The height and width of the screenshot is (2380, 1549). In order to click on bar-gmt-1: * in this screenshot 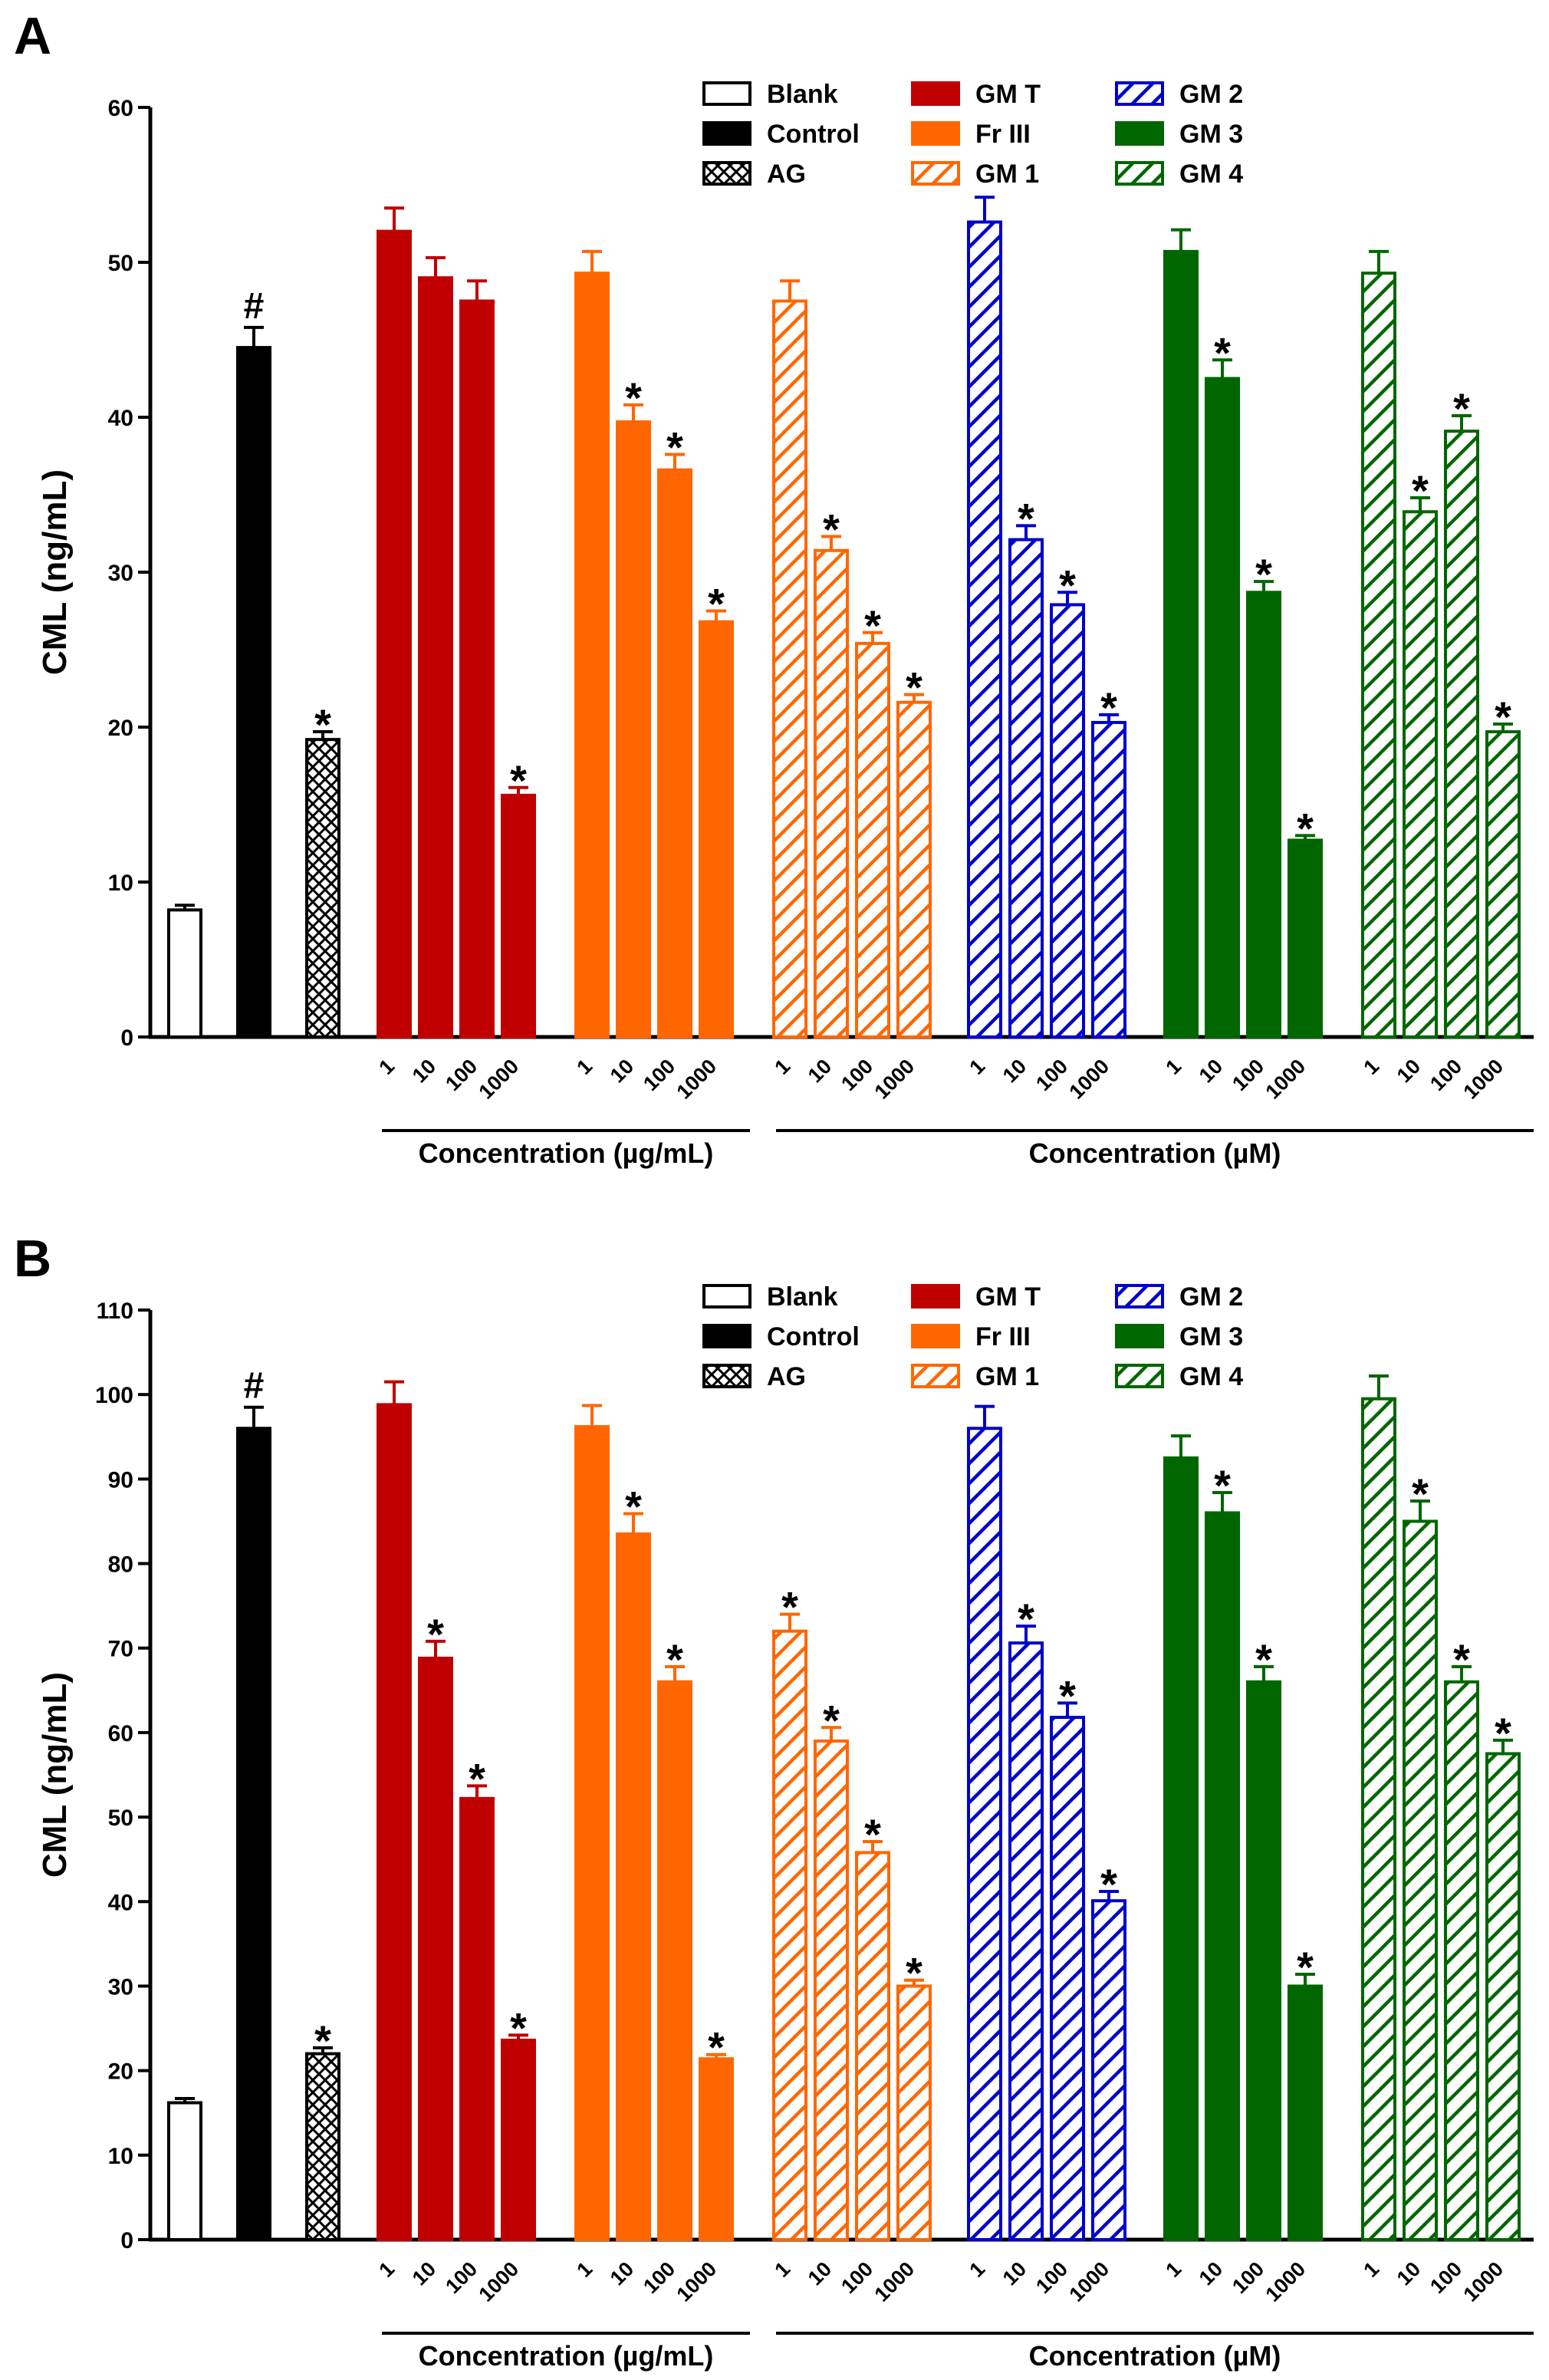, I will do `click(436, 1925)`.